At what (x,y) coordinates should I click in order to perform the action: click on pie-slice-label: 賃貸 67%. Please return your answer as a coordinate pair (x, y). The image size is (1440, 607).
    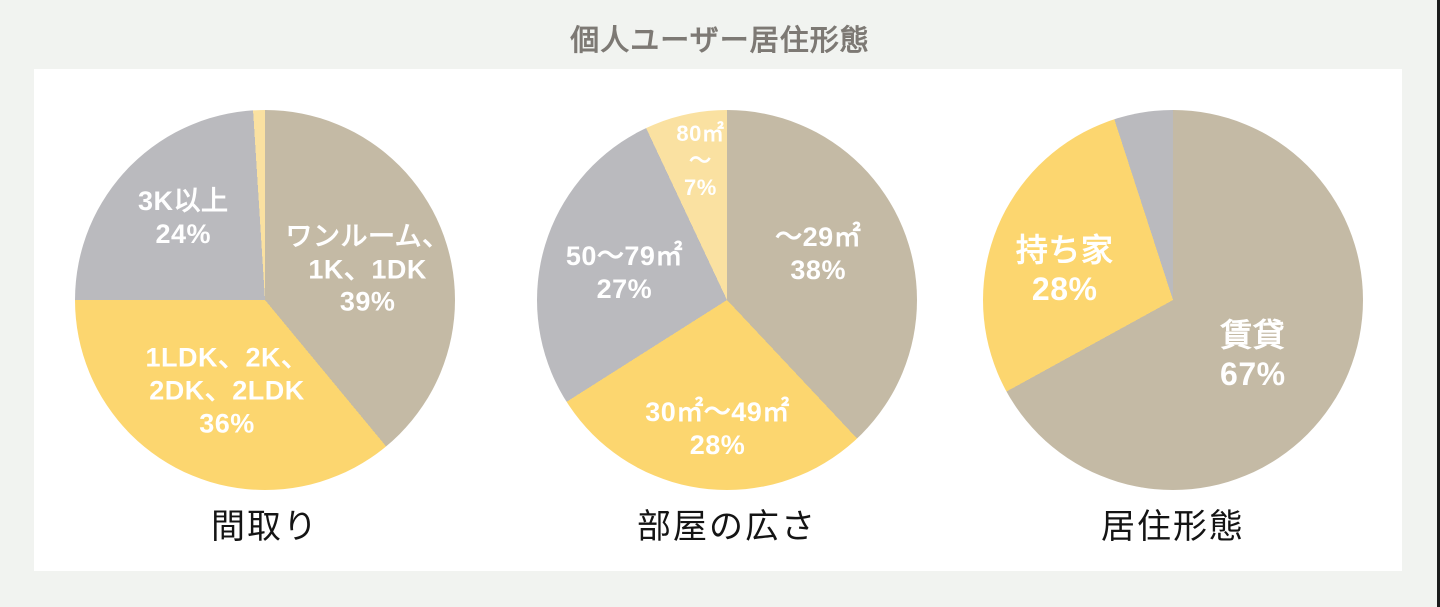
    Looking at the image, I should click on (1253, 355).